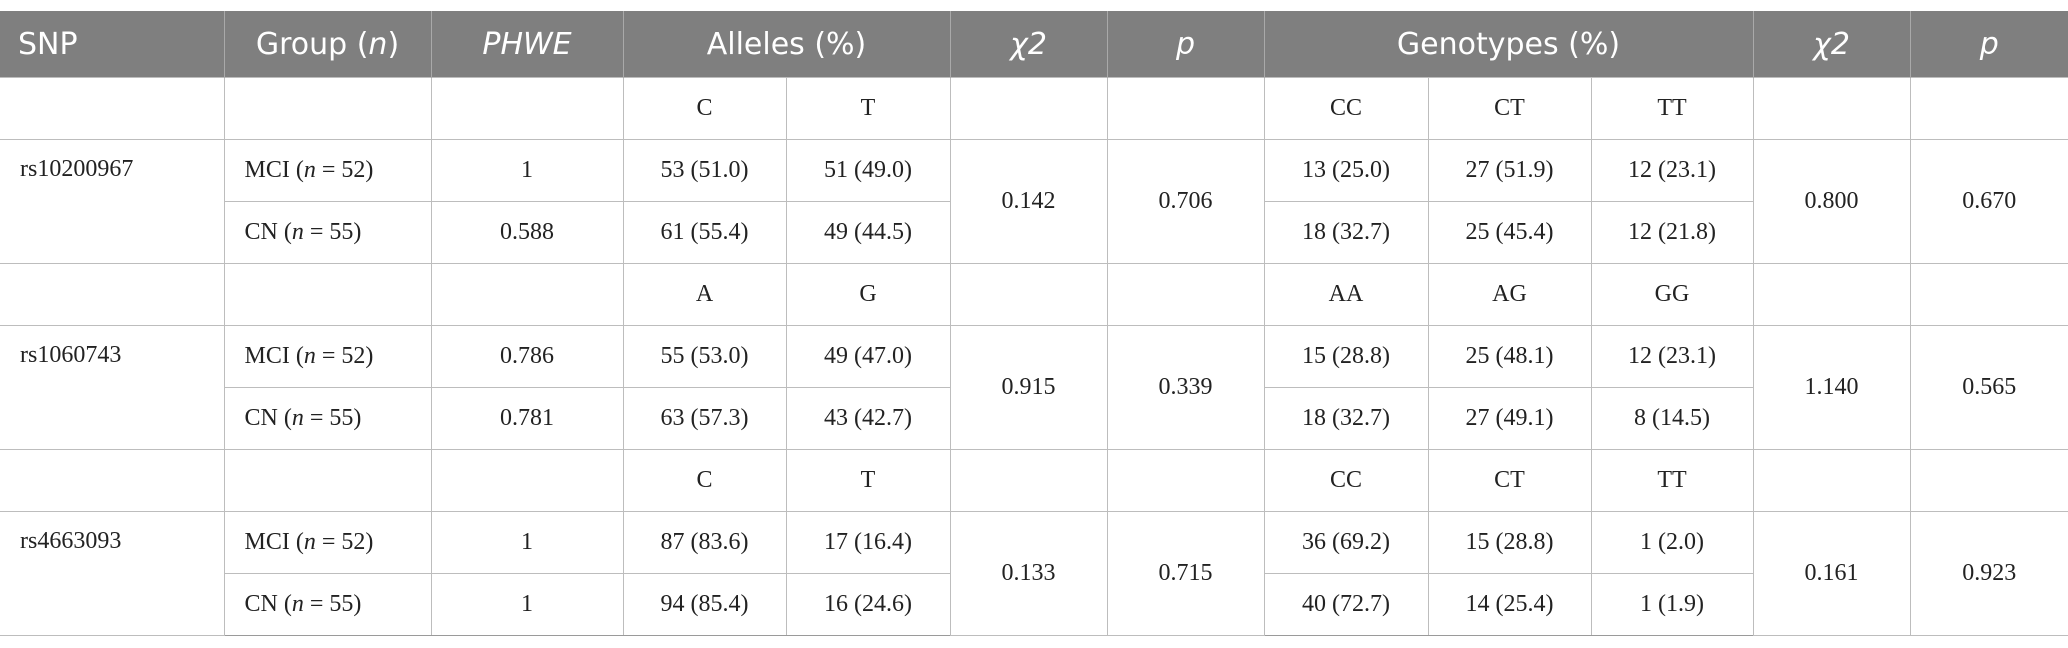 This screenshot has width=2068, height=648. What do you see at coordinates (1672, 542) in the screenshot?
I see `genotype-cell: 1 (2.0)` at bounding box center [1672, 542].